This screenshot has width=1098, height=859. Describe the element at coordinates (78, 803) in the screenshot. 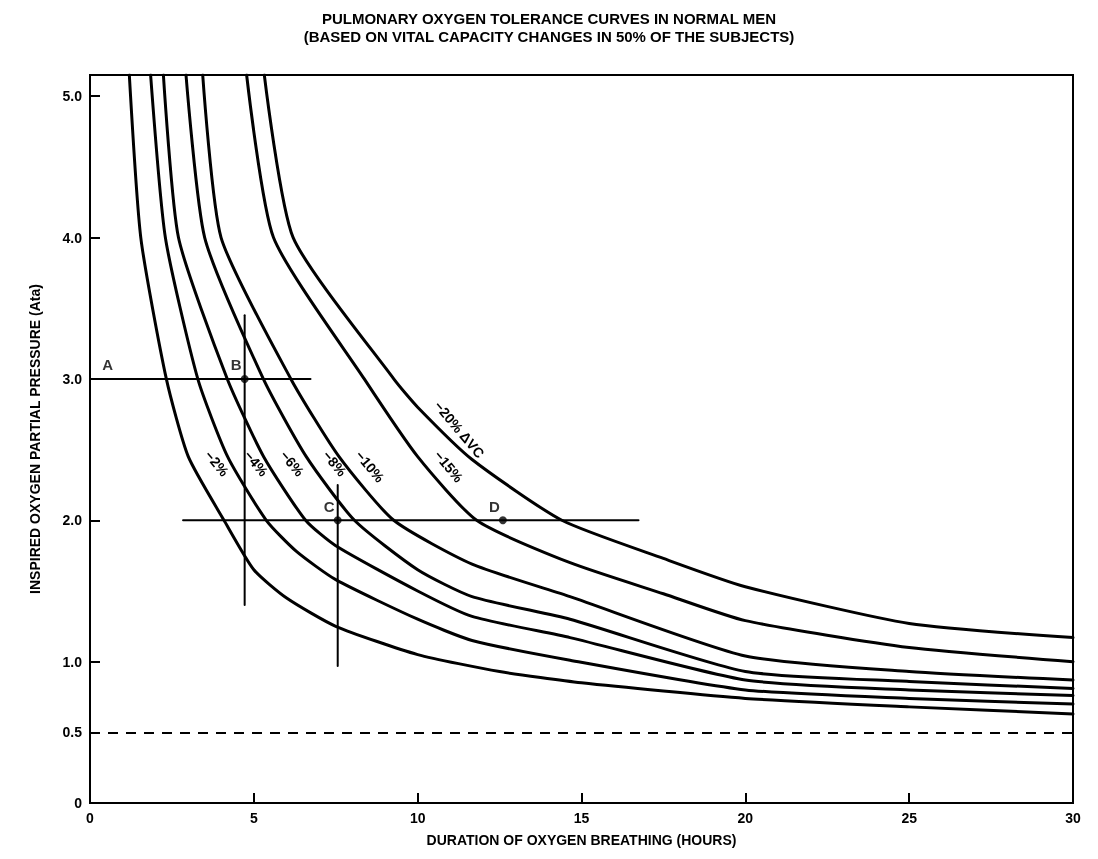

I see `y-tick-label: 0` at that location.